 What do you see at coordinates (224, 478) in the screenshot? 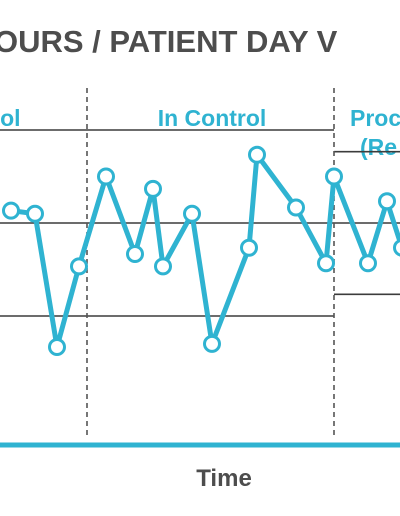
I see `x-axis-label: Time` at bounding box center [224, 478].